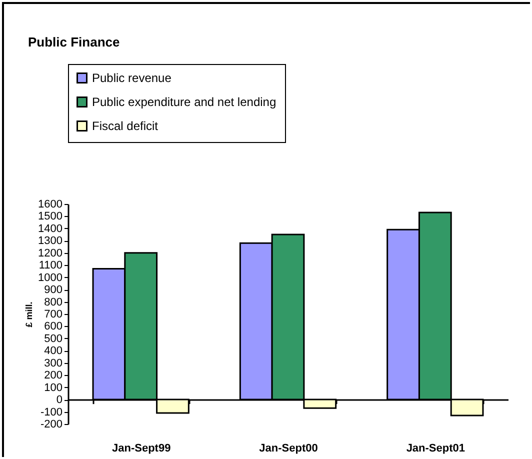  Describe the element at coordinates (436, 448) in the screenshot. I see `x-tick-label: Jan-Sept01` at that location.